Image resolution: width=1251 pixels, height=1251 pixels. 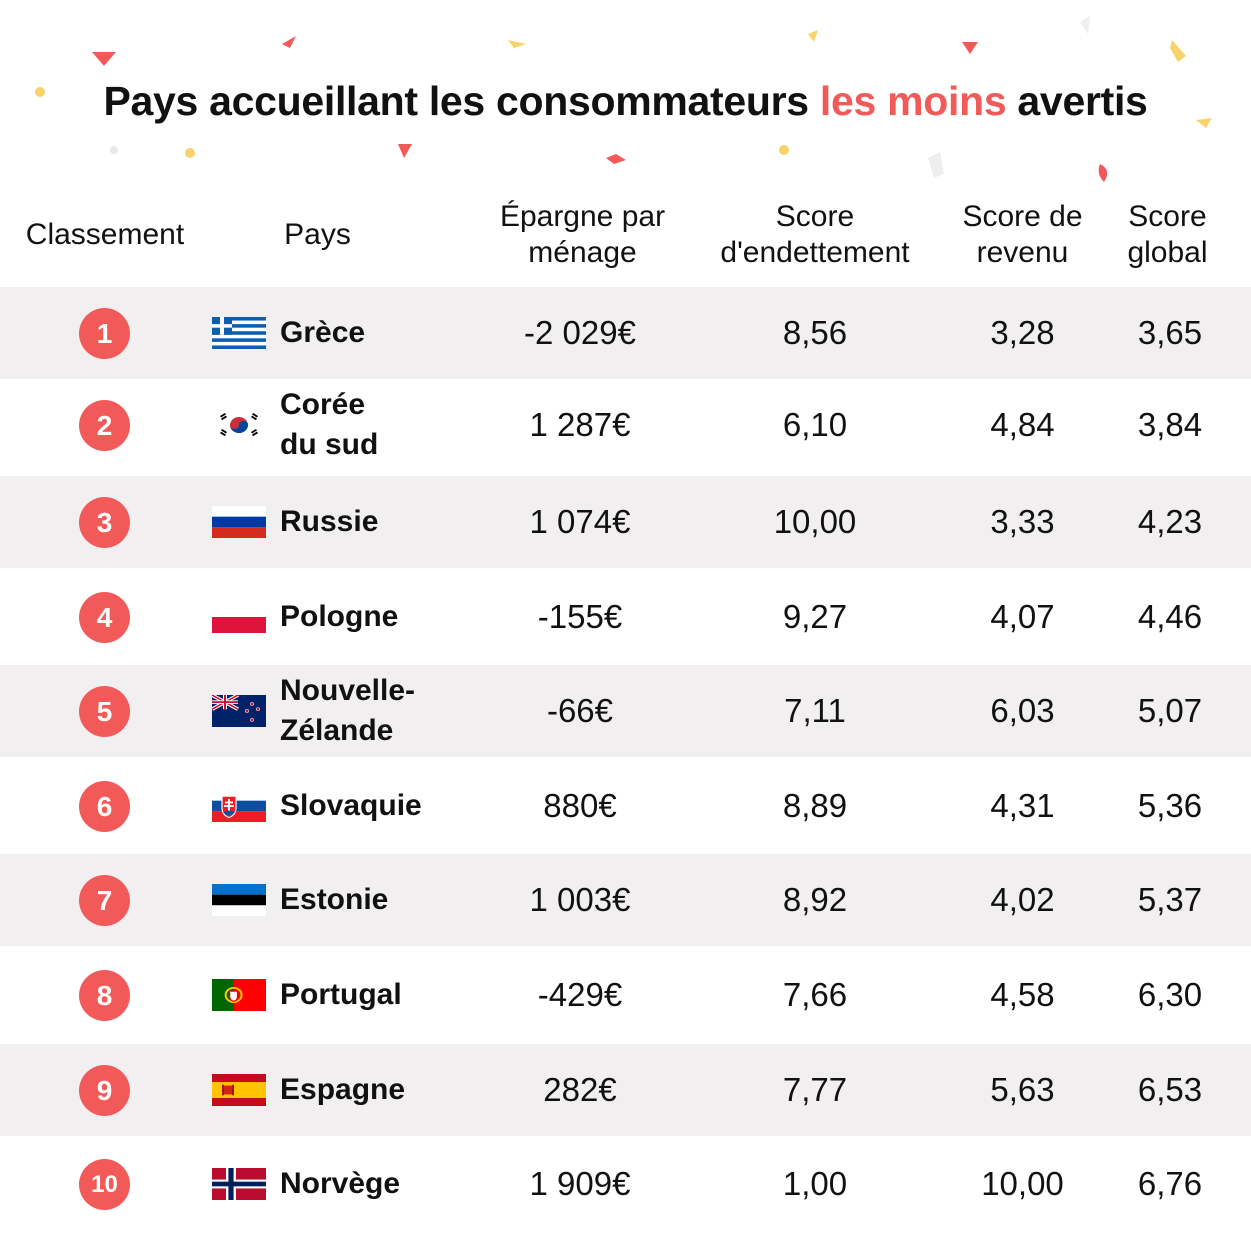 I want to click on debt-score-cell: 7,11, so click(x=815, y=710).